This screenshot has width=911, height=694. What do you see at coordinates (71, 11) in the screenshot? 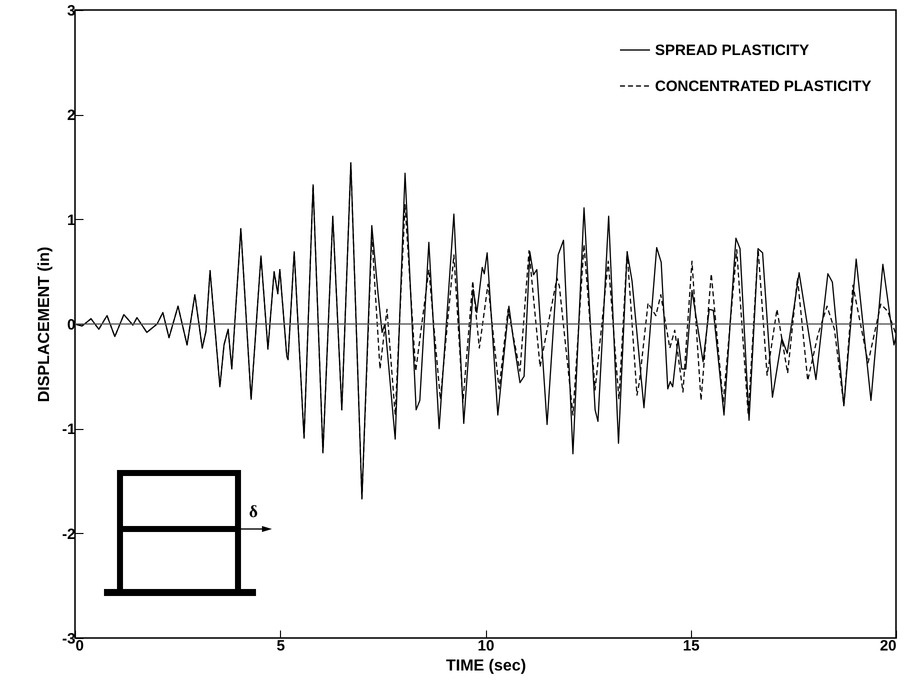
I see `y-tick-label: 3` at bounding box center [71, 11].